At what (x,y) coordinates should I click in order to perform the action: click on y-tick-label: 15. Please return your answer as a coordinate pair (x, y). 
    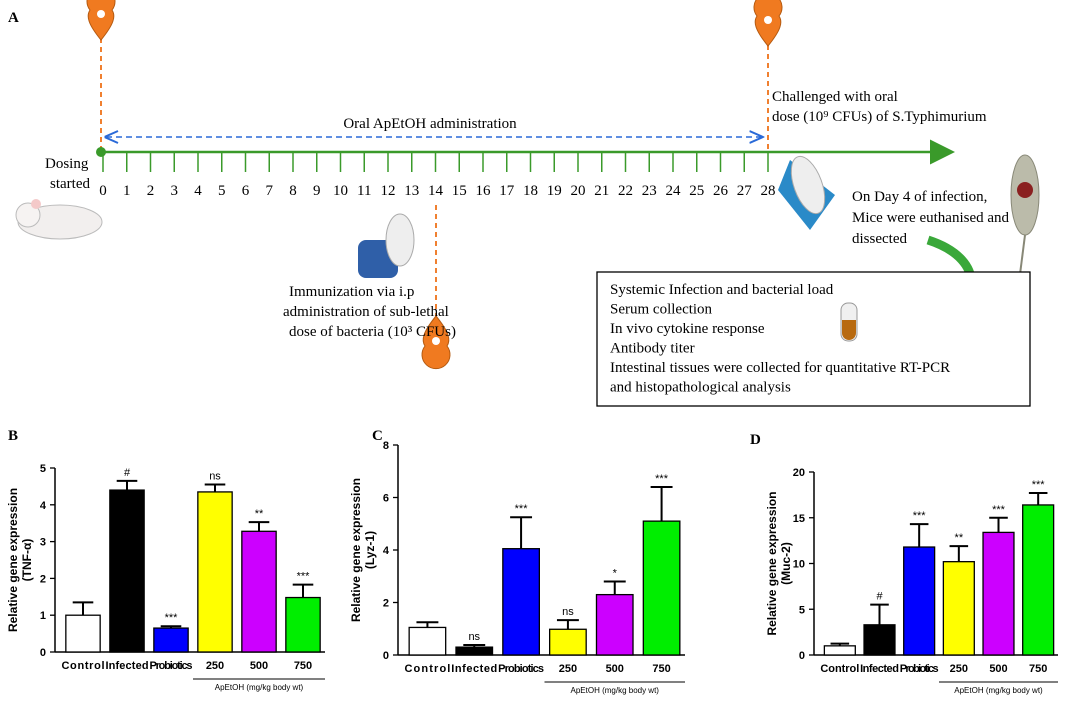
    Looking at the image, I should click on (799, 519).